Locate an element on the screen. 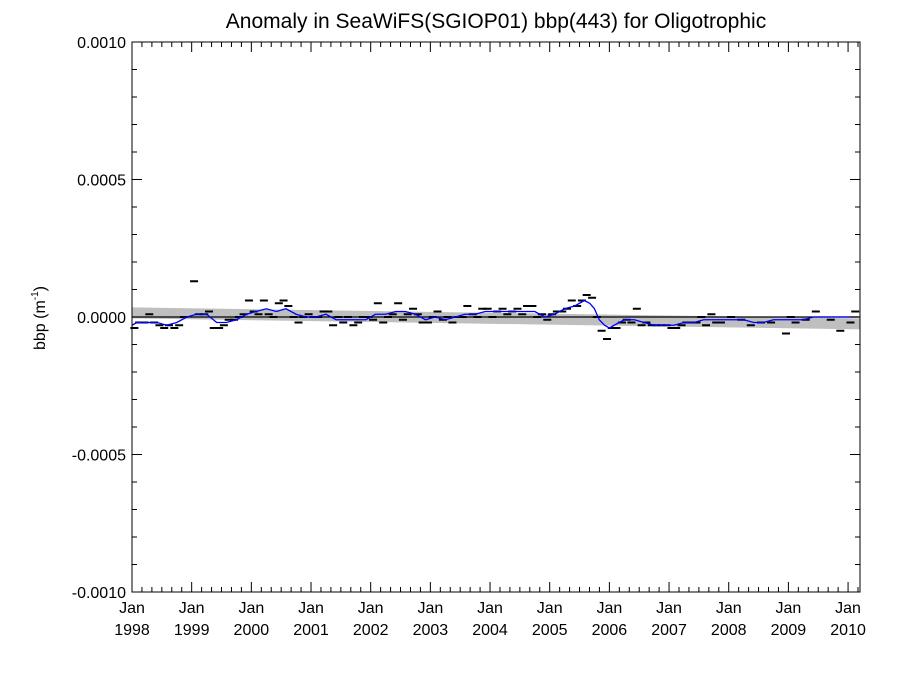 The height and width of the screenshot is (675, 900). y-tick-label: 0.0000 is located at coordinates (101, 318).